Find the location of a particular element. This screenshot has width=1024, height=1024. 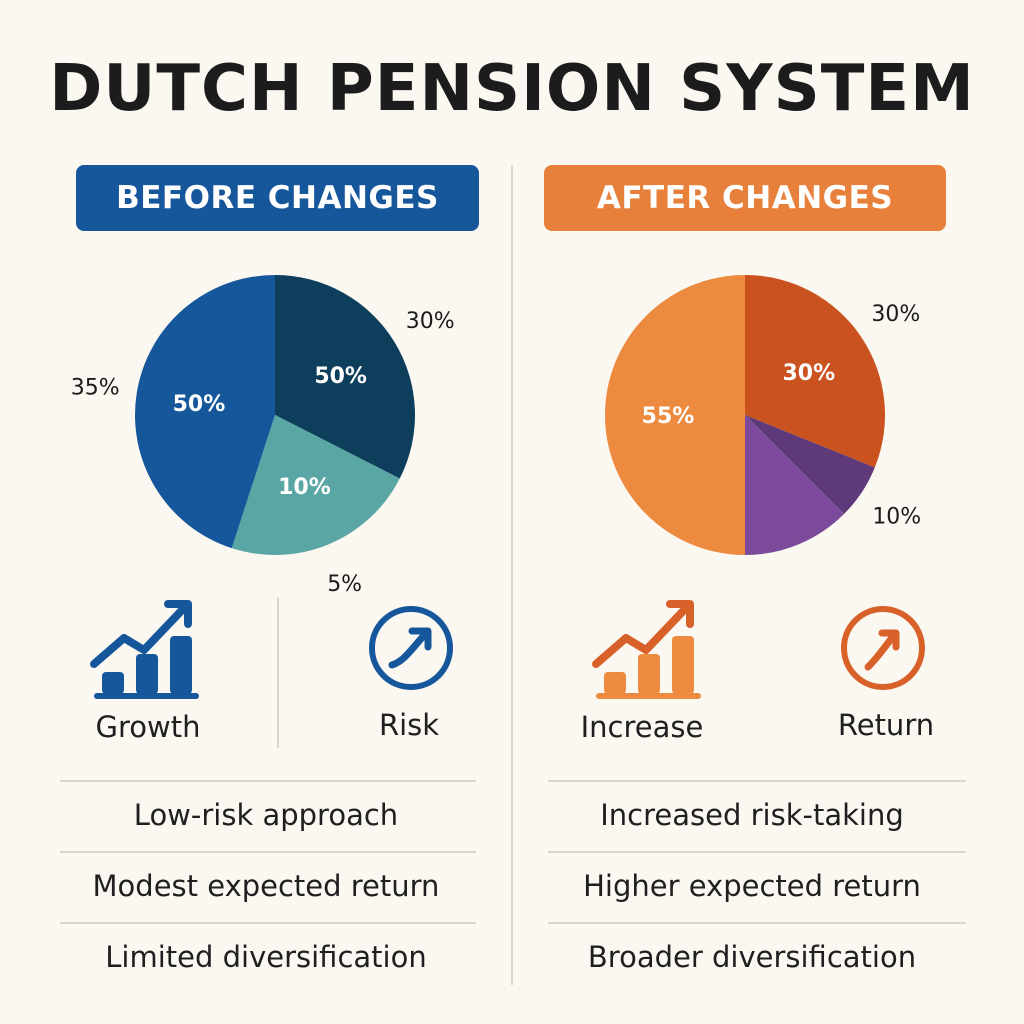

slice-outer-label: 10% is located at coordinates (896, 516).